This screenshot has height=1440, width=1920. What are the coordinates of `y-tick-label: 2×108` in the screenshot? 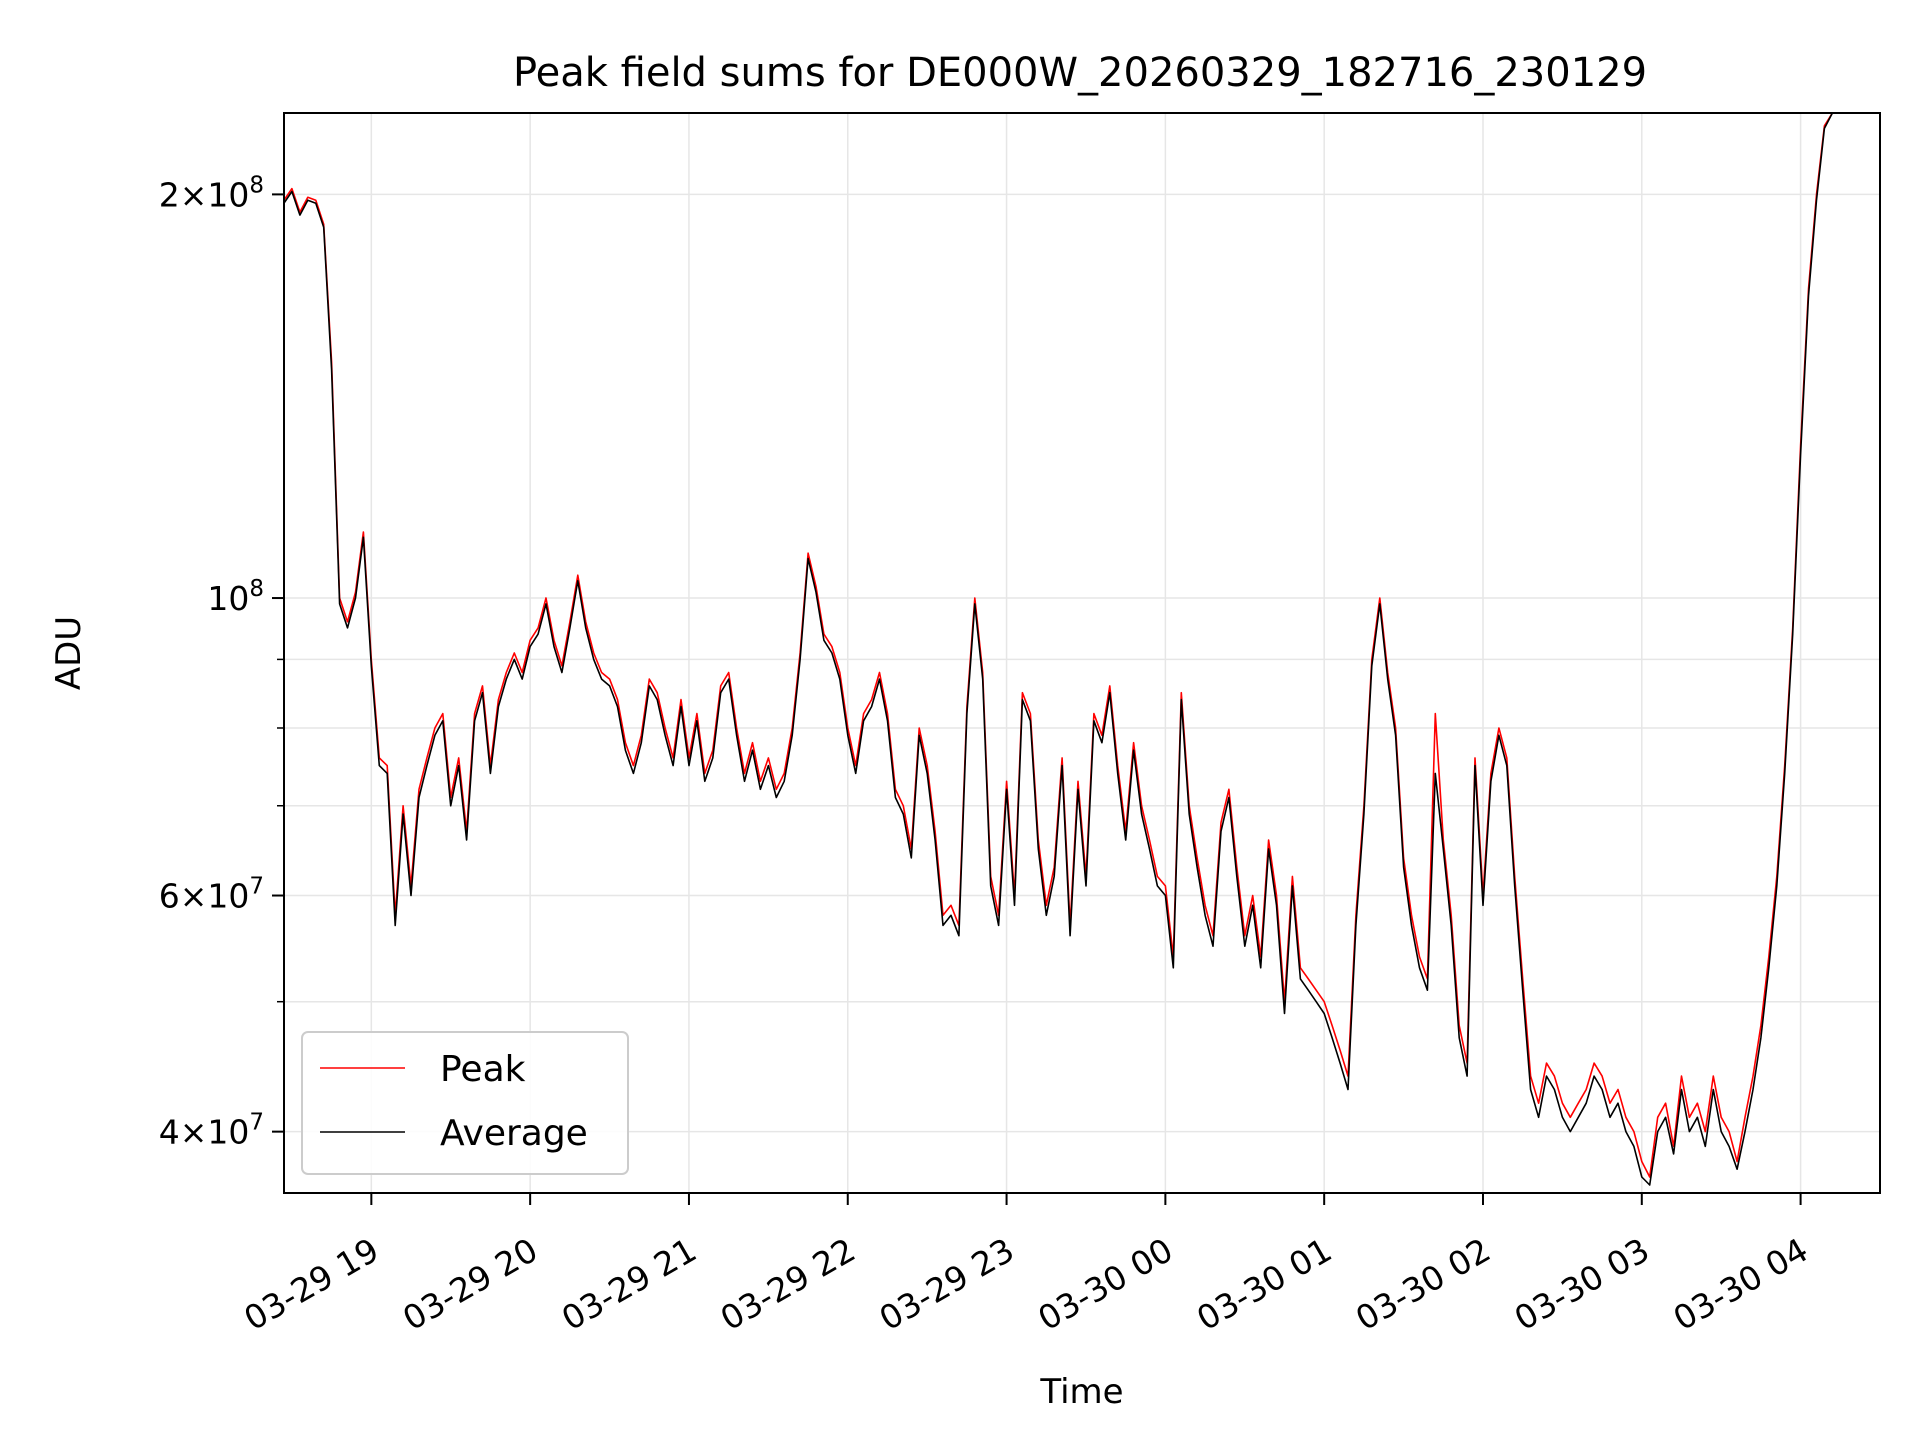 It's located at (211, 193).